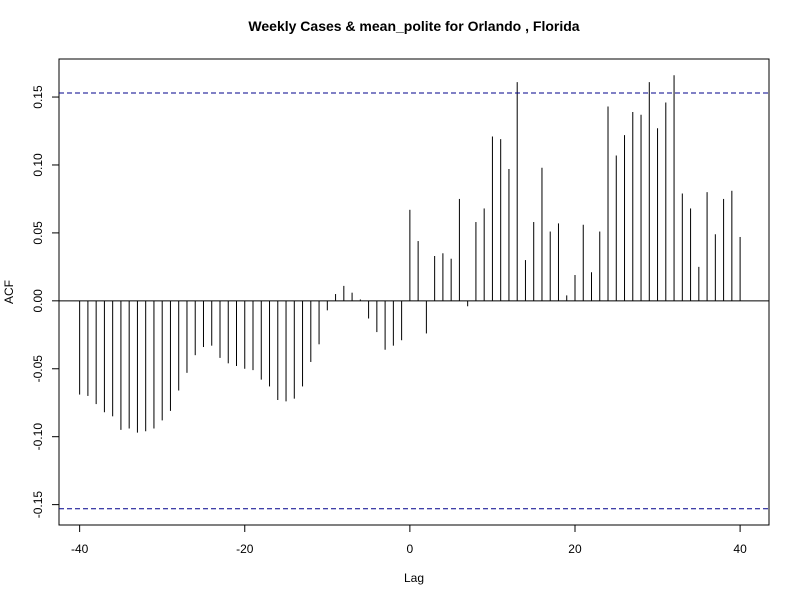  Describe the element at coordinates (575, 549) in the screenshot. I see `x-tick-label: 20` at that location.